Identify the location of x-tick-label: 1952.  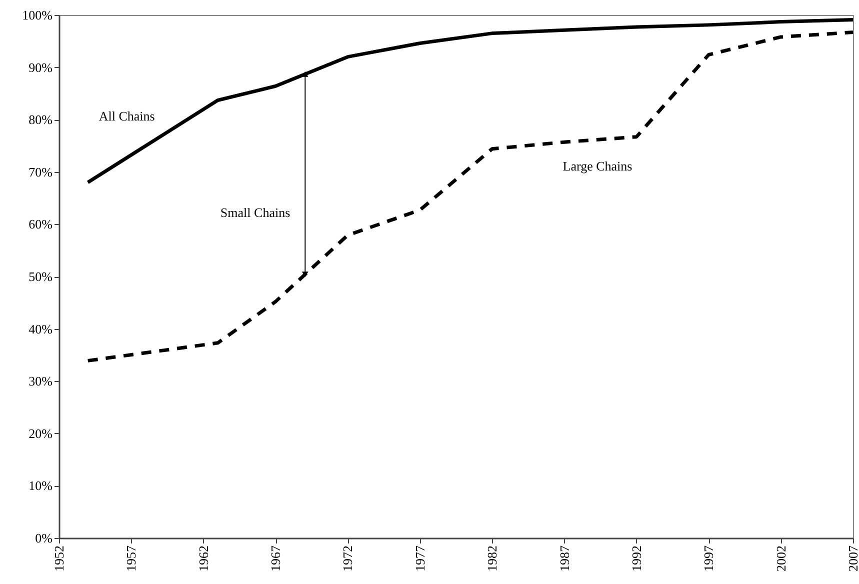
(59, 559).